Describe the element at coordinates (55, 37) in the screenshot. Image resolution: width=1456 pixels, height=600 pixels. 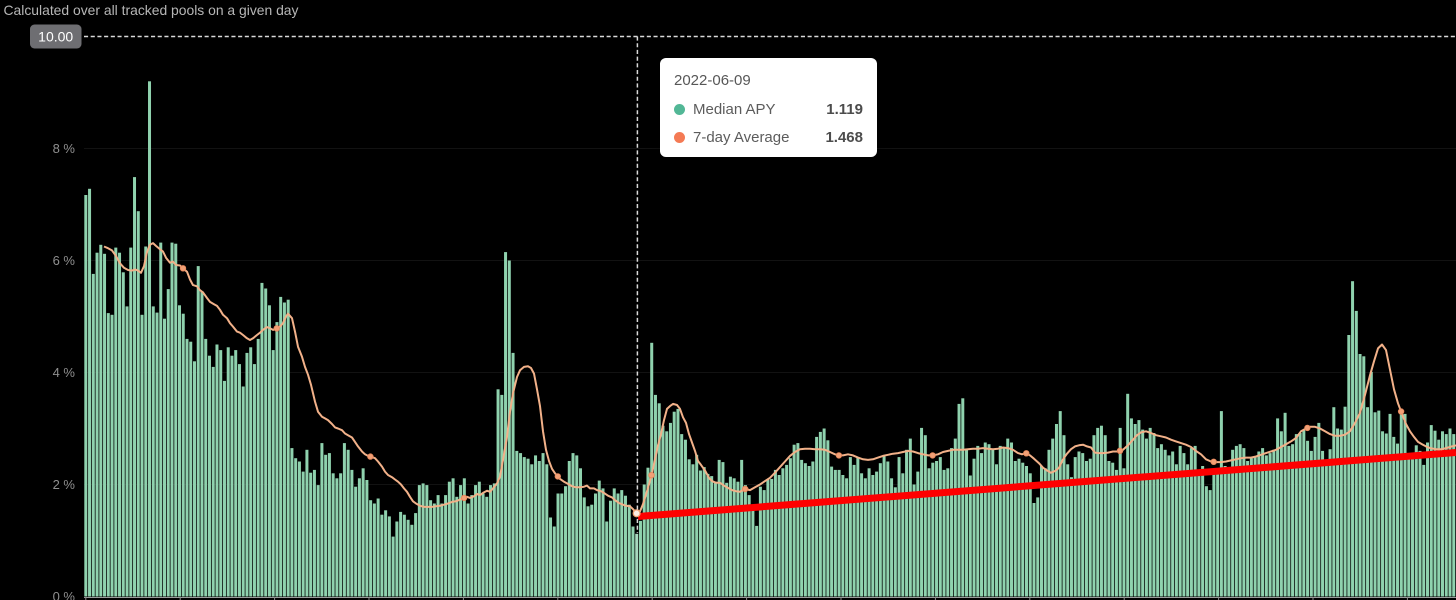
I see `svg-text: 10.00` at that location.